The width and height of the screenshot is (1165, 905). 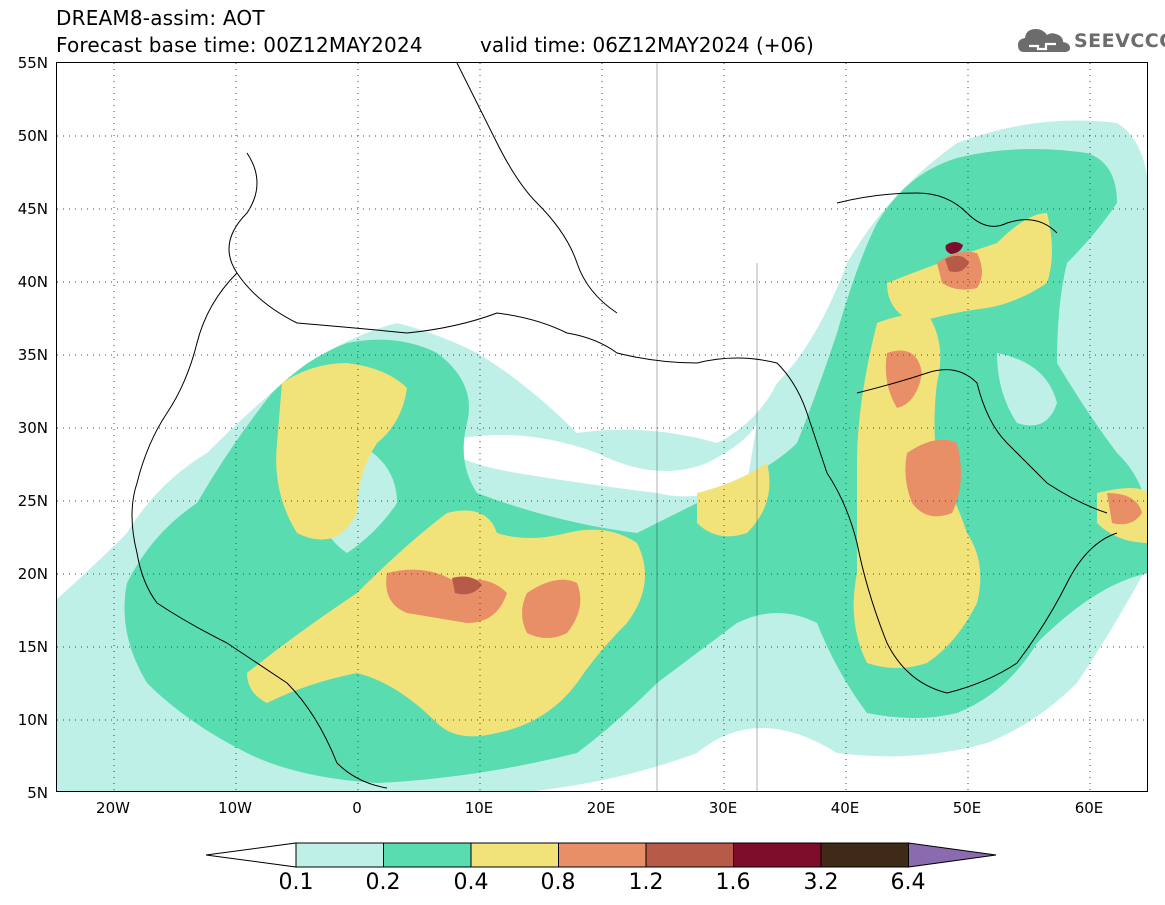 What do you see at coordinates (1089, 808) in the screenshot?
I see `lon-label-60e: 60E` at bounding box center [1089, 808].